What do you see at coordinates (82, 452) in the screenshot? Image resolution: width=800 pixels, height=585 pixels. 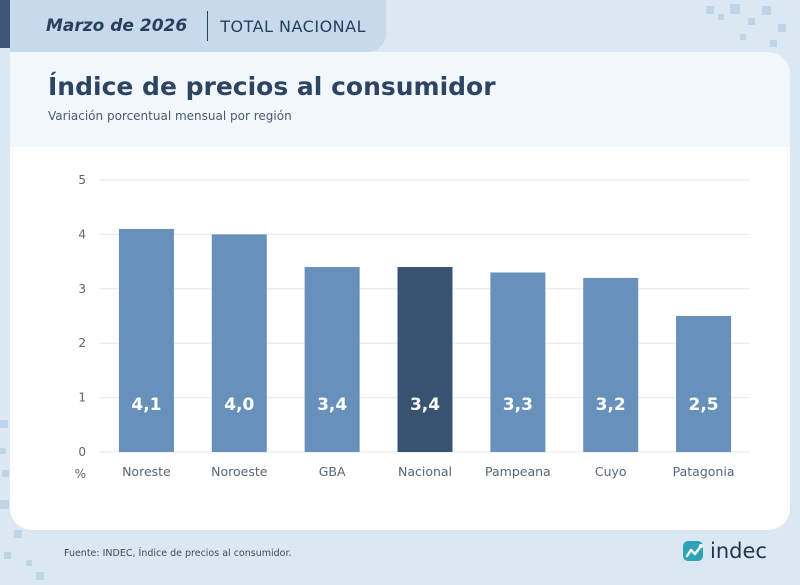 I see `y-tick-label: 0` at bounding box center [82, 452].